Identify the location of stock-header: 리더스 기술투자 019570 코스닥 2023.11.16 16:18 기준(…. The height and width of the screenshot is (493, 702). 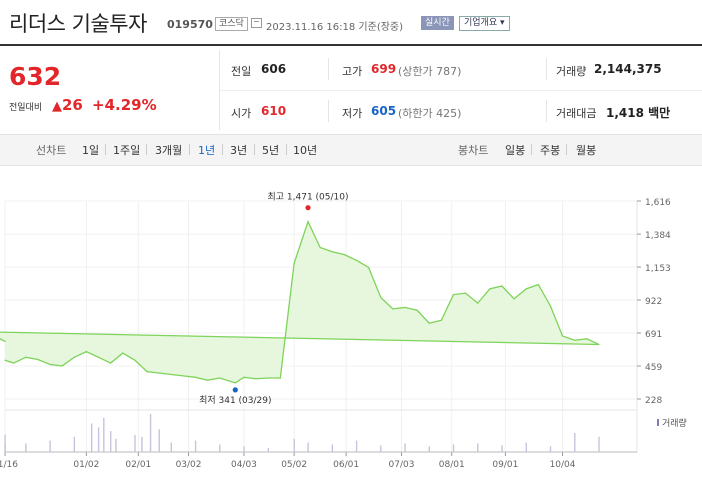
(351, 22).